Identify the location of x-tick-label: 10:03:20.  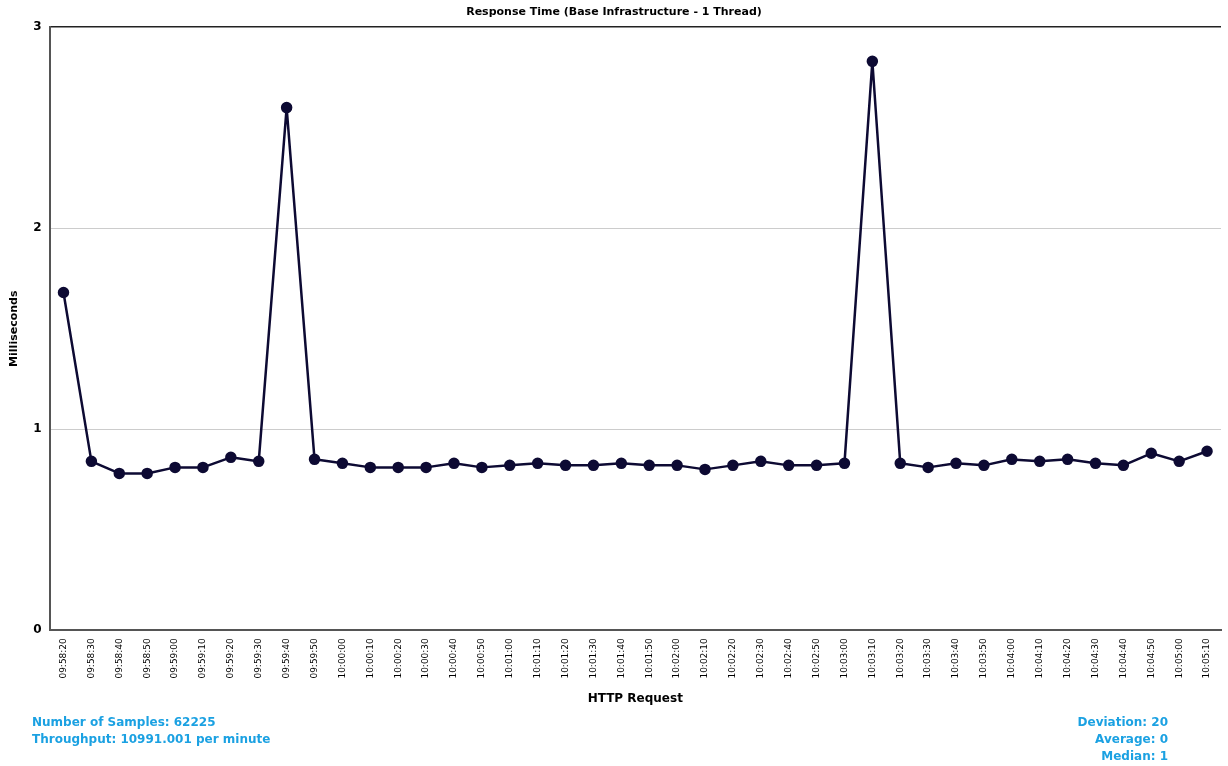
(899, 658).